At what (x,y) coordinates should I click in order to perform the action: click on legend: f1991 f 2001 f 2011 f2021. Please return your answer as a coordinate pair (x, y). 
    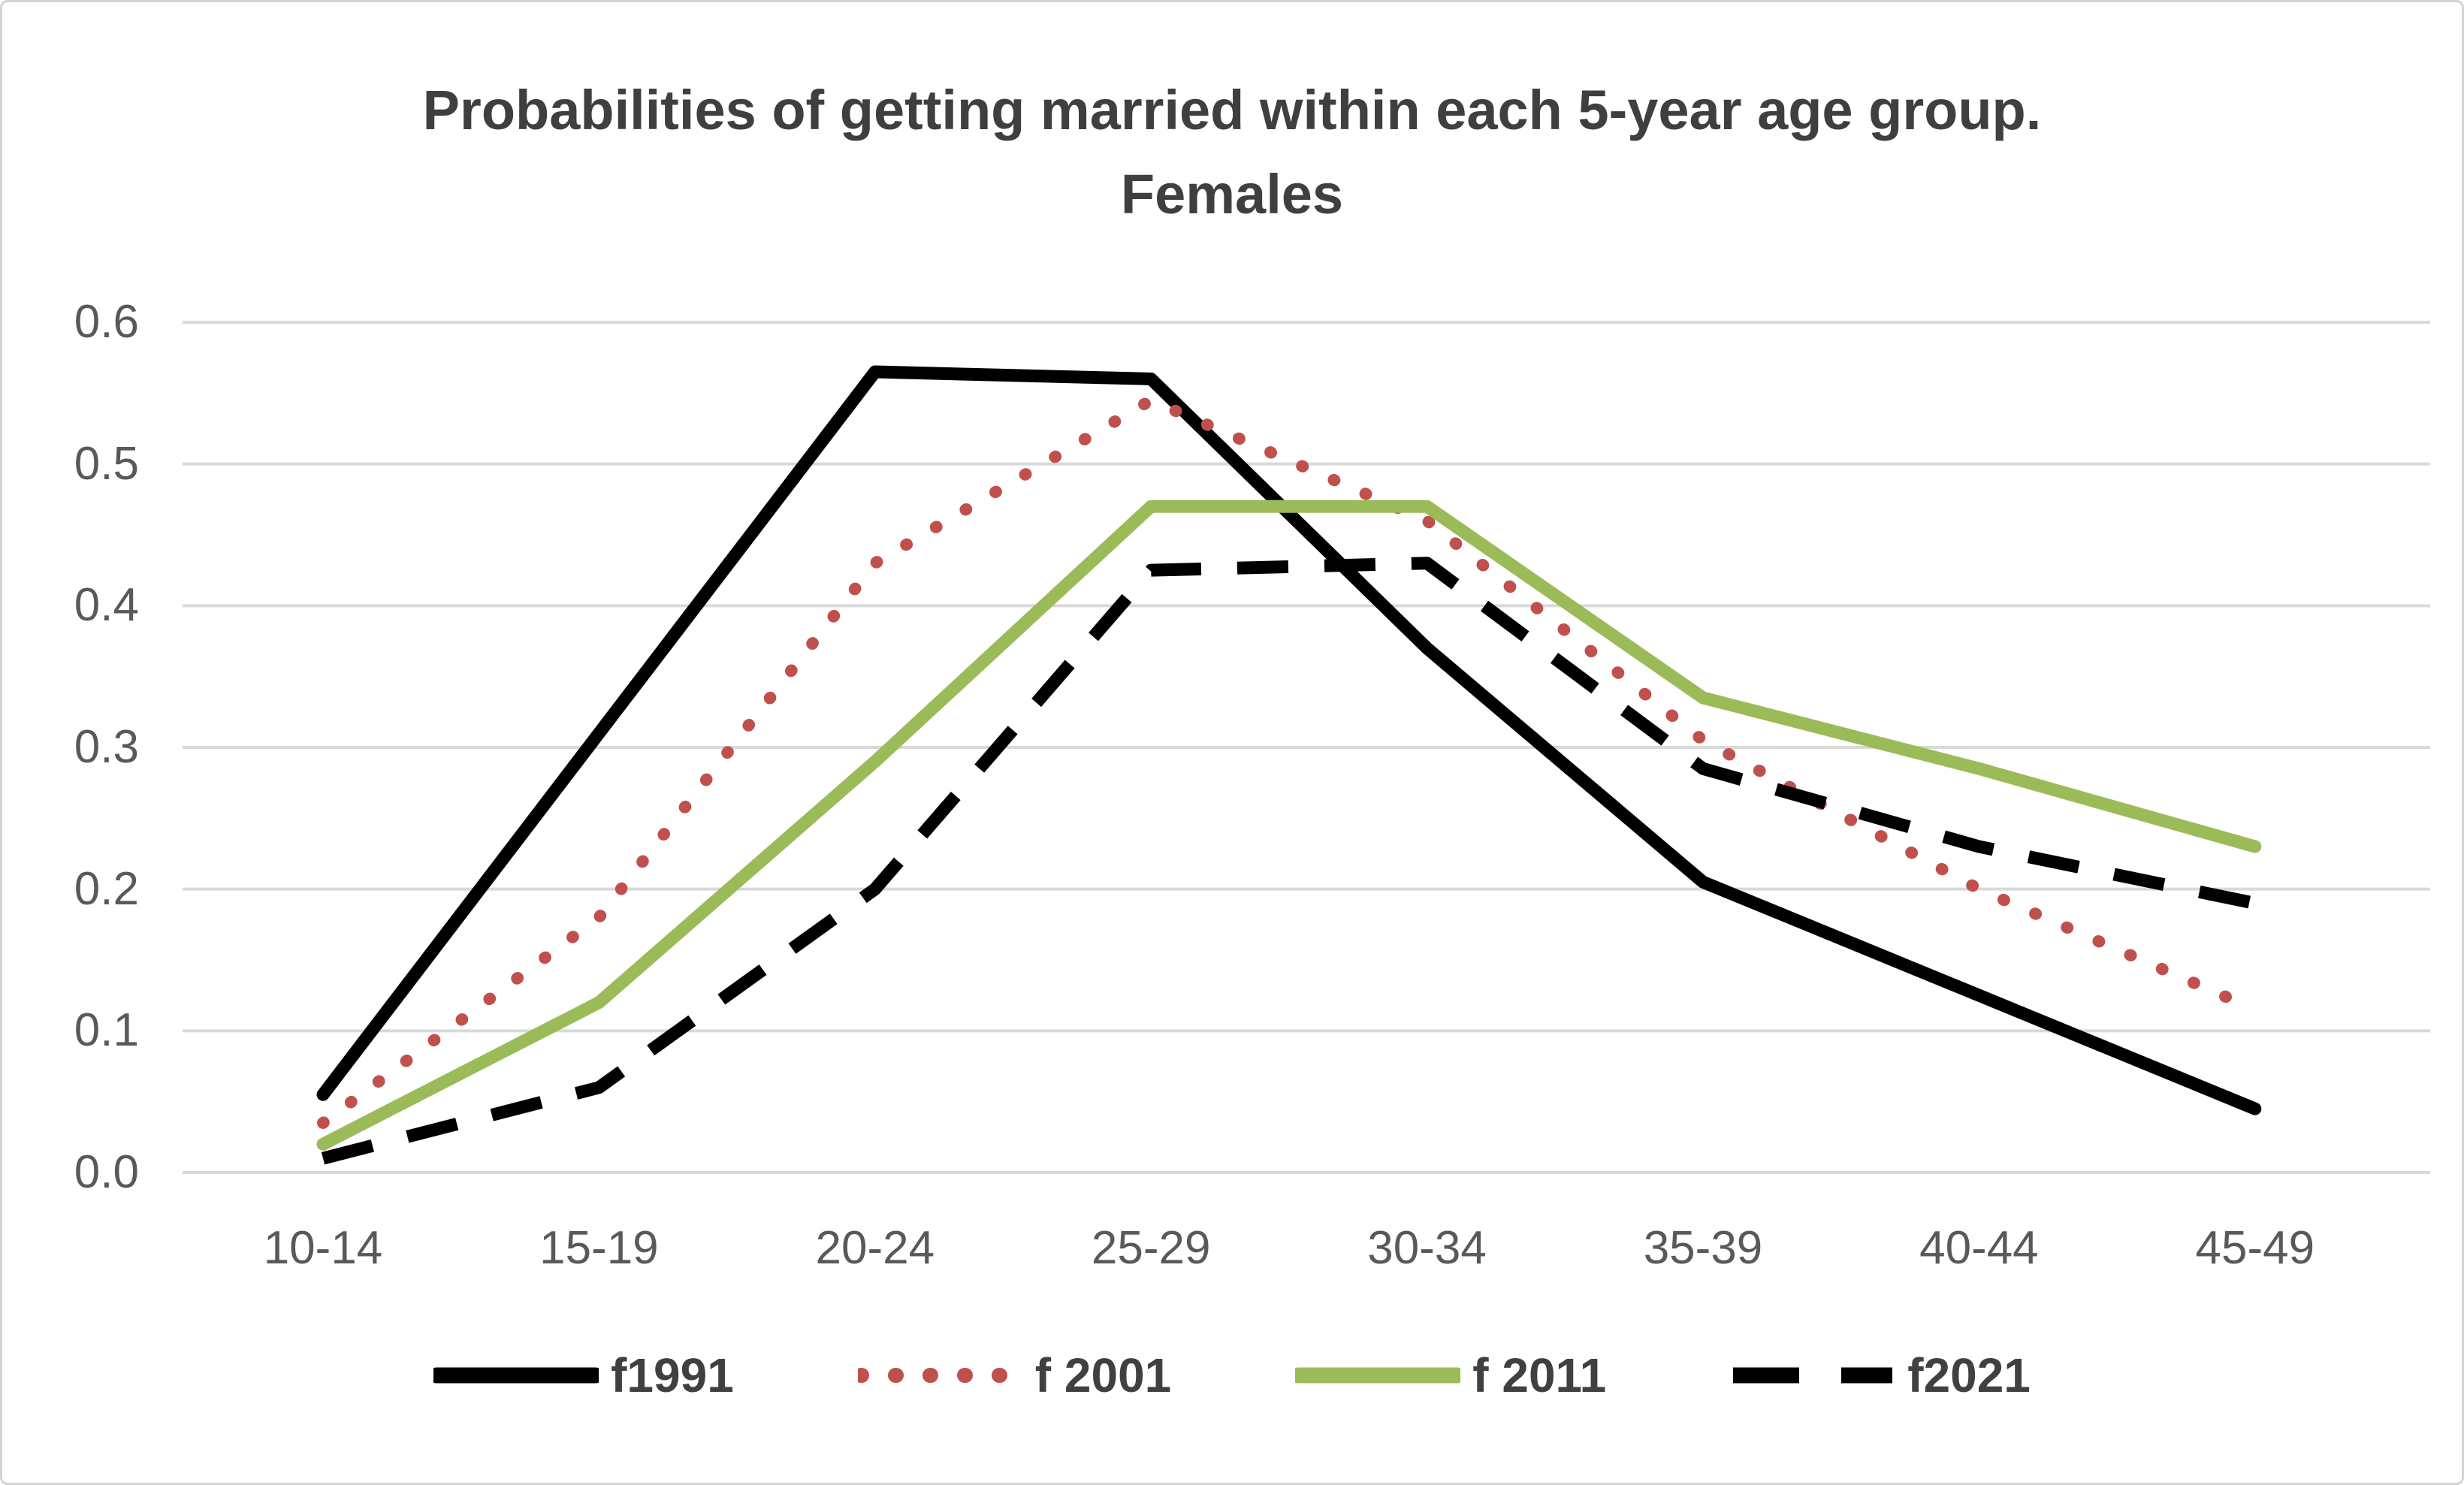
    Looking at the image, I should click on (1232, 1375).